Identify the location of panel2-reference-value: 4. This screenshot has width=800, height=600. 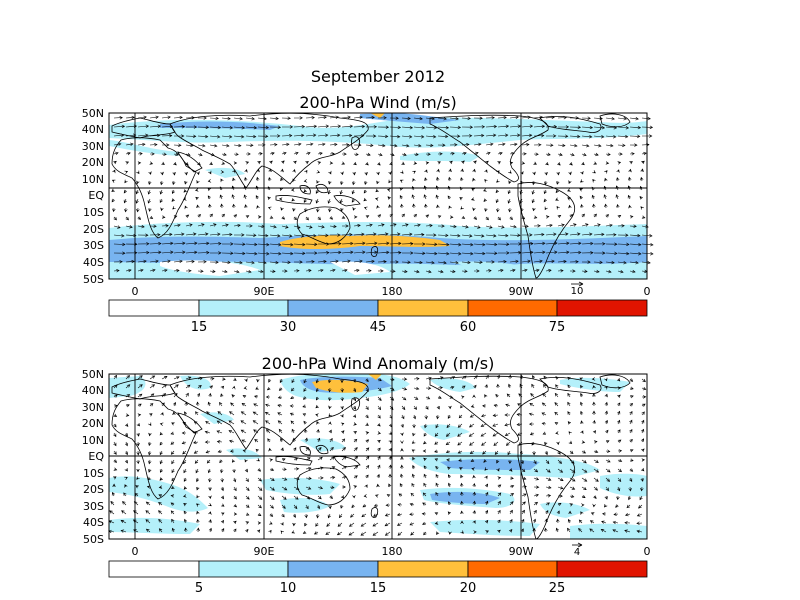
(577, 552).